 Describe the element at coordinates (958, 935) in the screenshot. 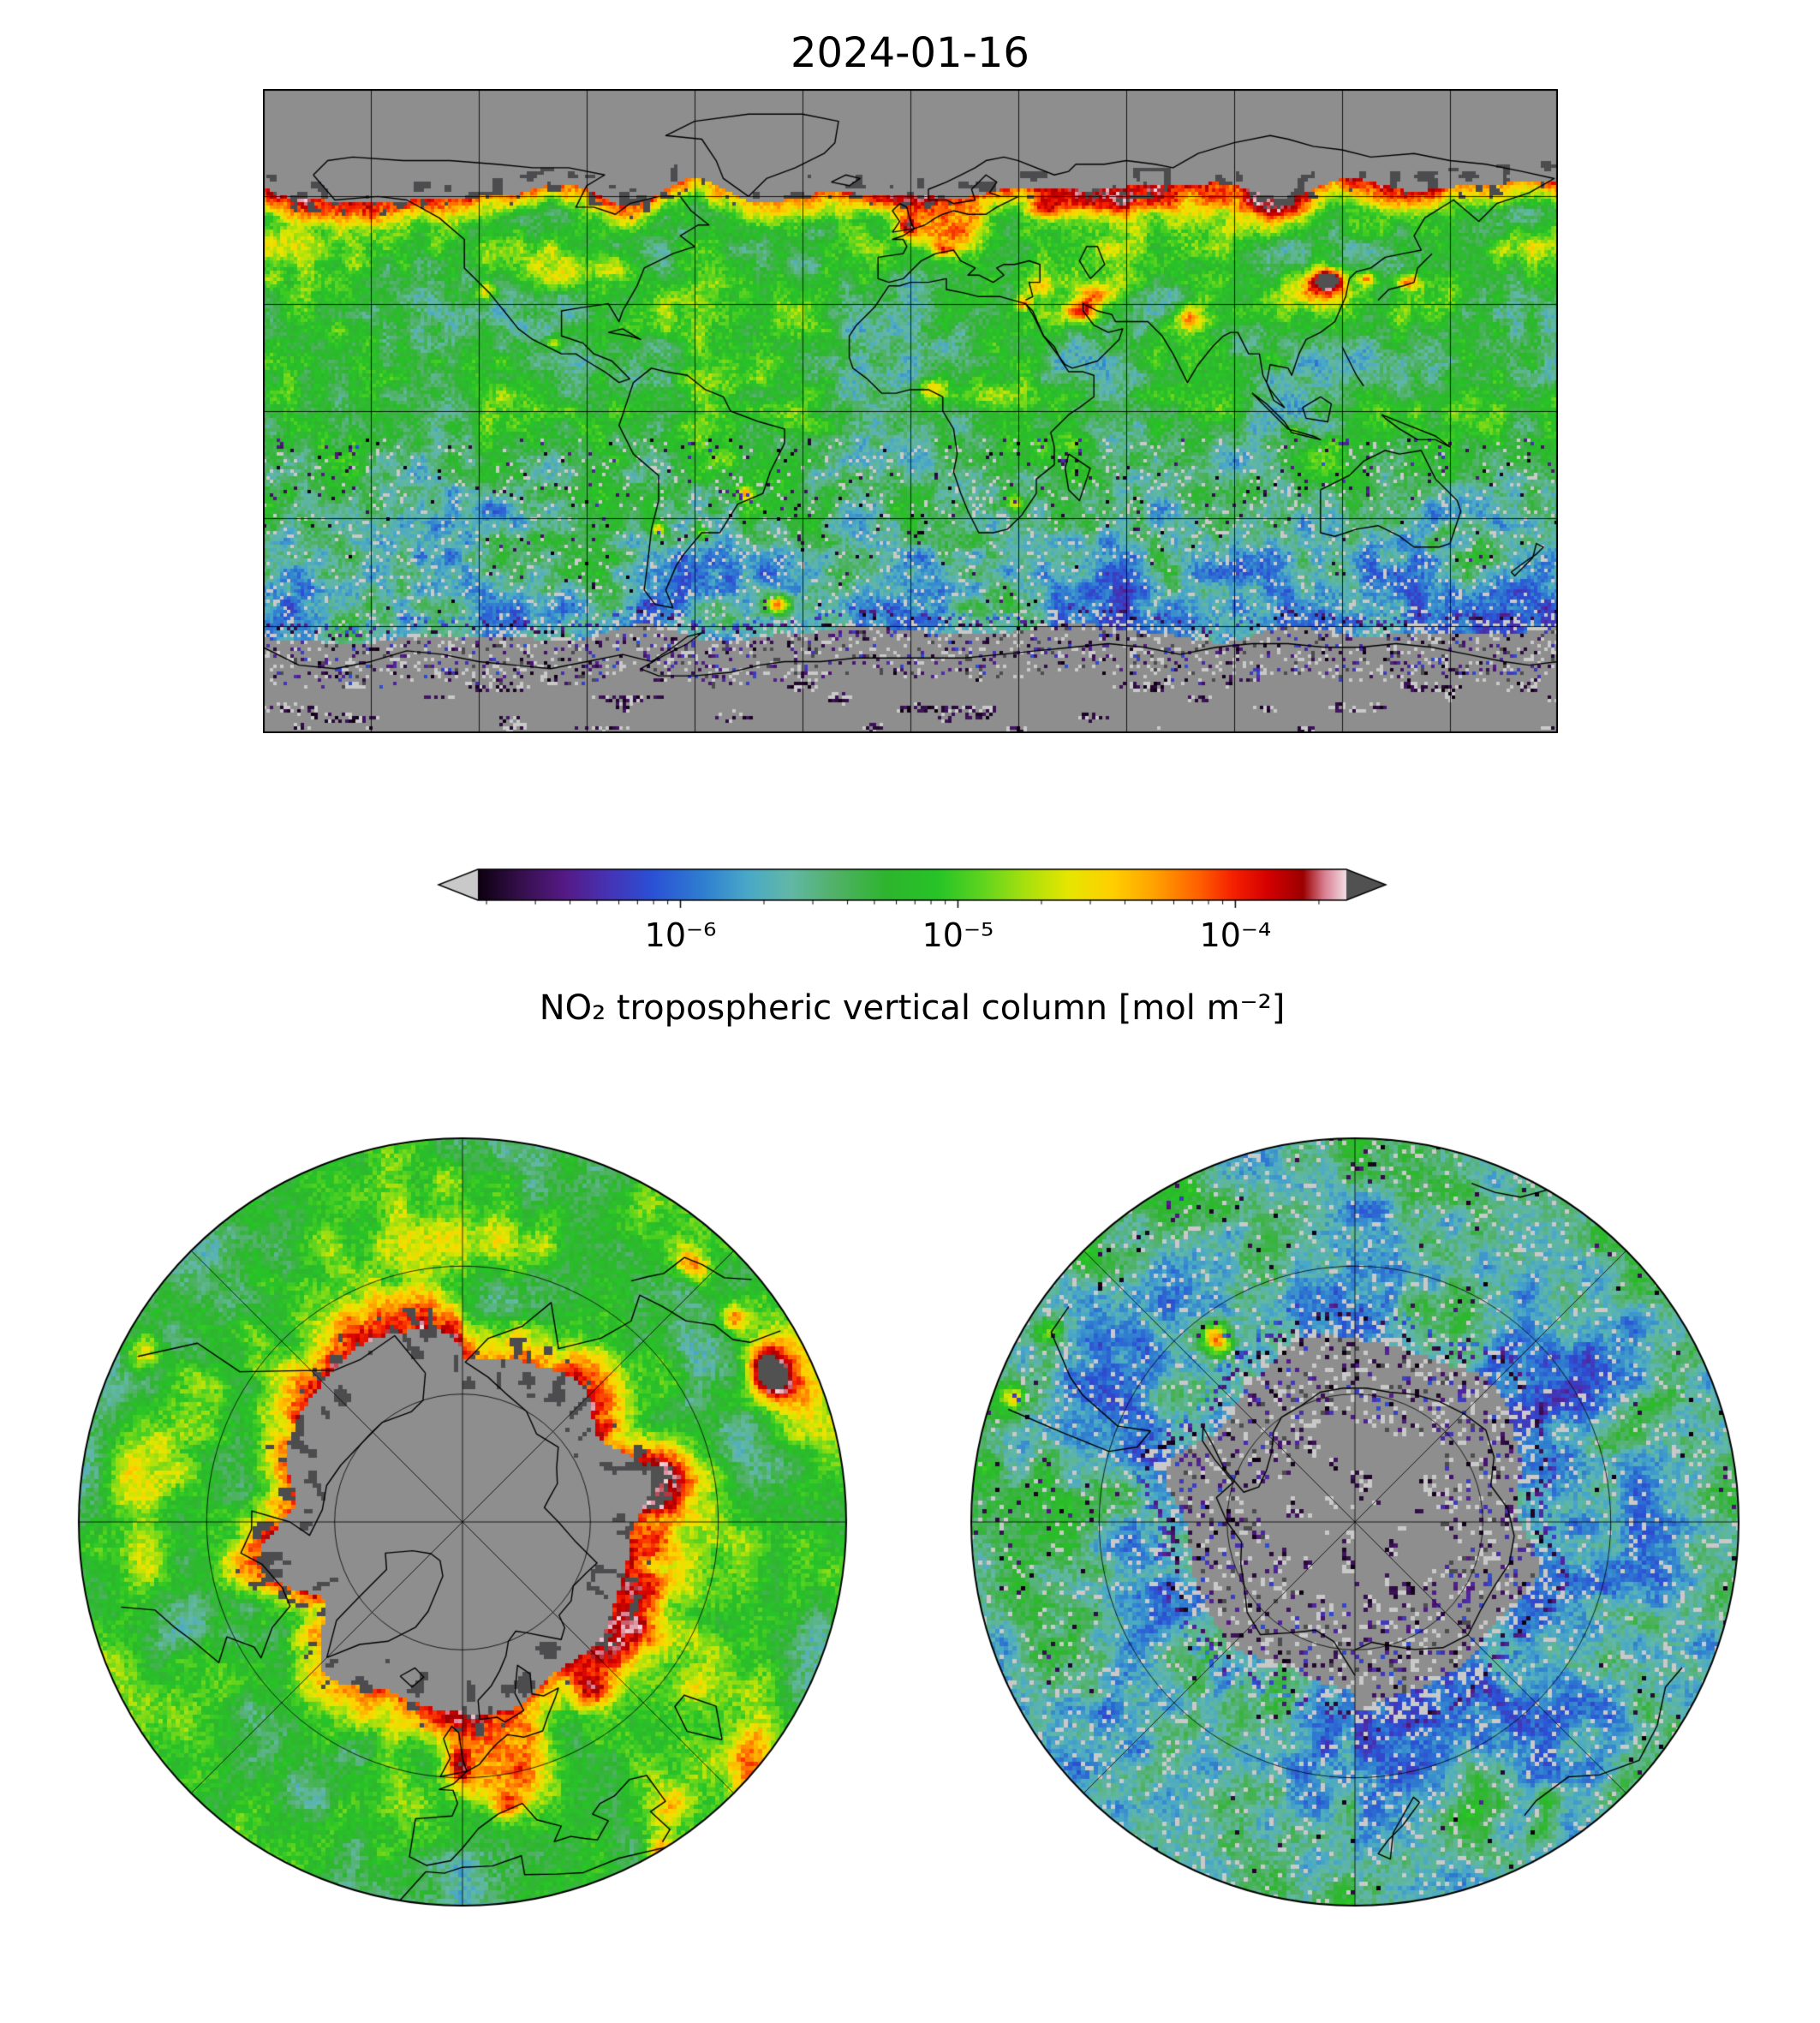

I see `colorbar-tick-label: 10⁻⁵` at that location.